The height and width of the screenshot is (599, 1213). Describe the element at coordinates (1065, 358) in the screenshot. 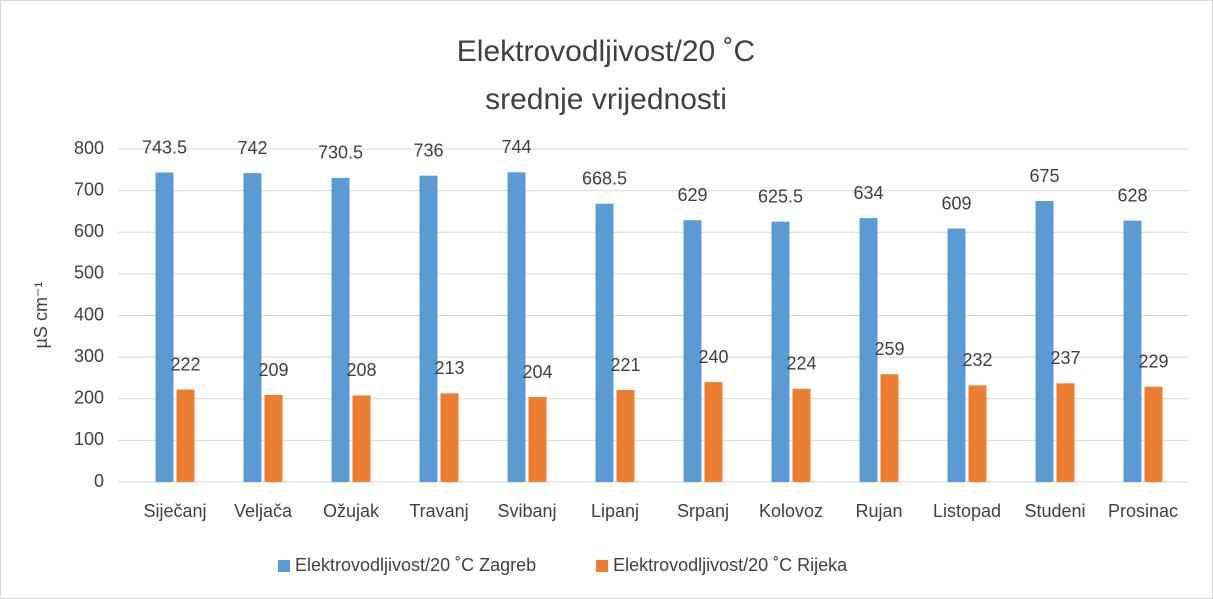

I see `data-label: 237` at that location.